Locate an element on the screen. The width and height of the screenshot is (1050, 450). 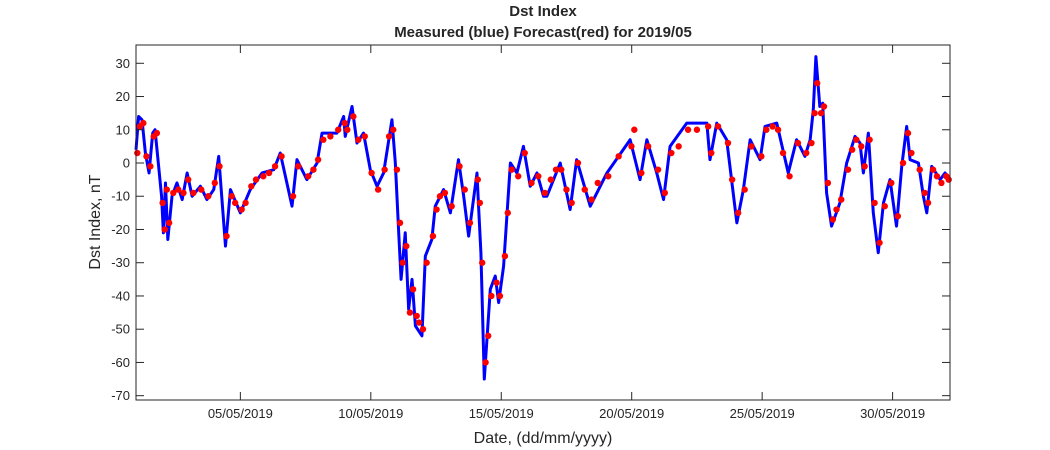
x-tick-label: 15/05/2019 is located at coordinates (501, 413).